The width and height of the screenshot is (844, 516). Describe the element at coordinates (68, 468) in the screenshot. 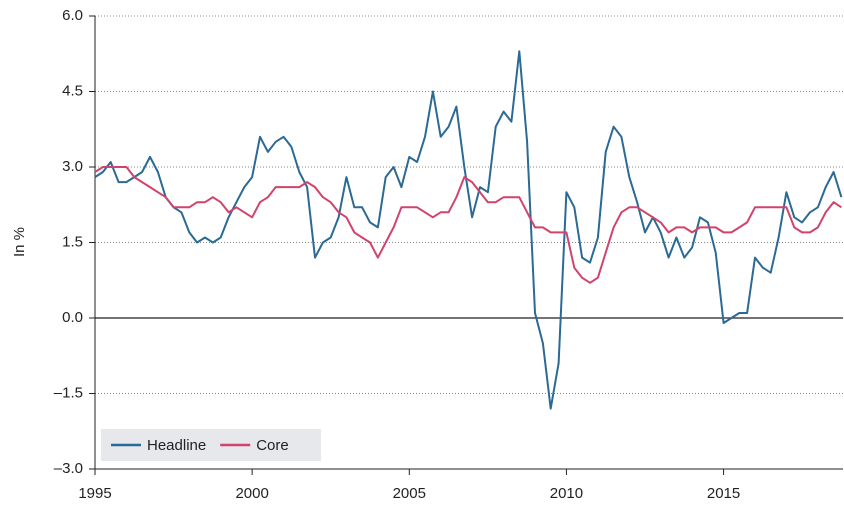

I see `y-tick-label: –3.0` at that location.